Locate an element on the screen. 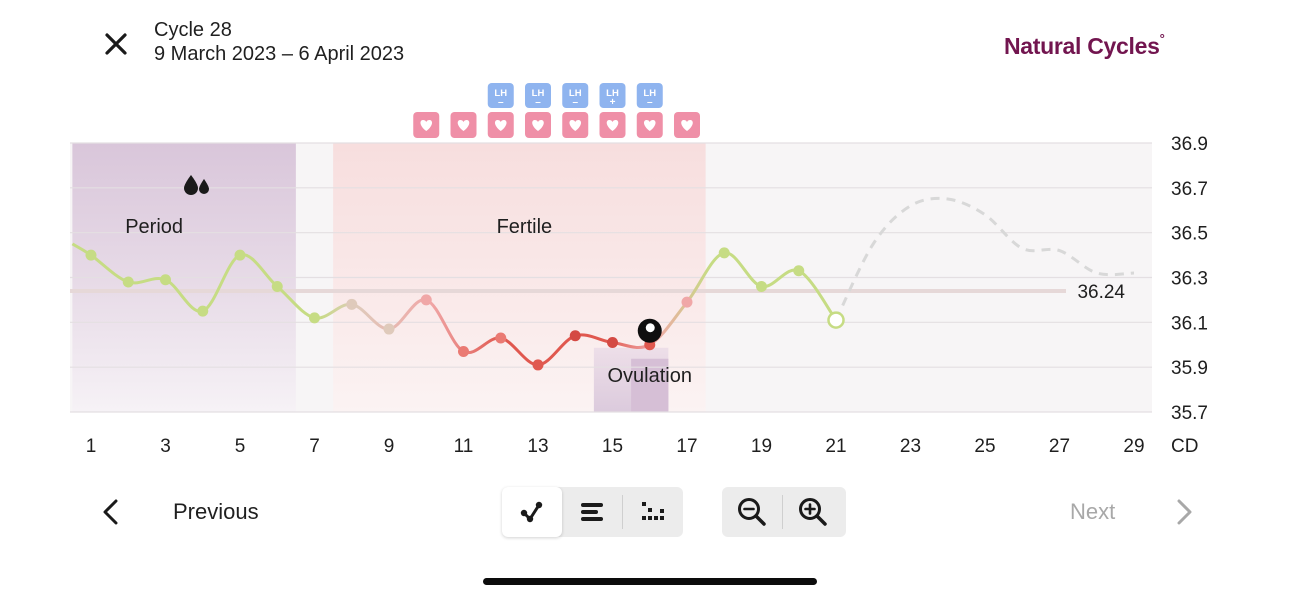 Image resolution: width=1299 pixels, height=600 pixels. zoom-in-button is located at coordinates (813, 512).